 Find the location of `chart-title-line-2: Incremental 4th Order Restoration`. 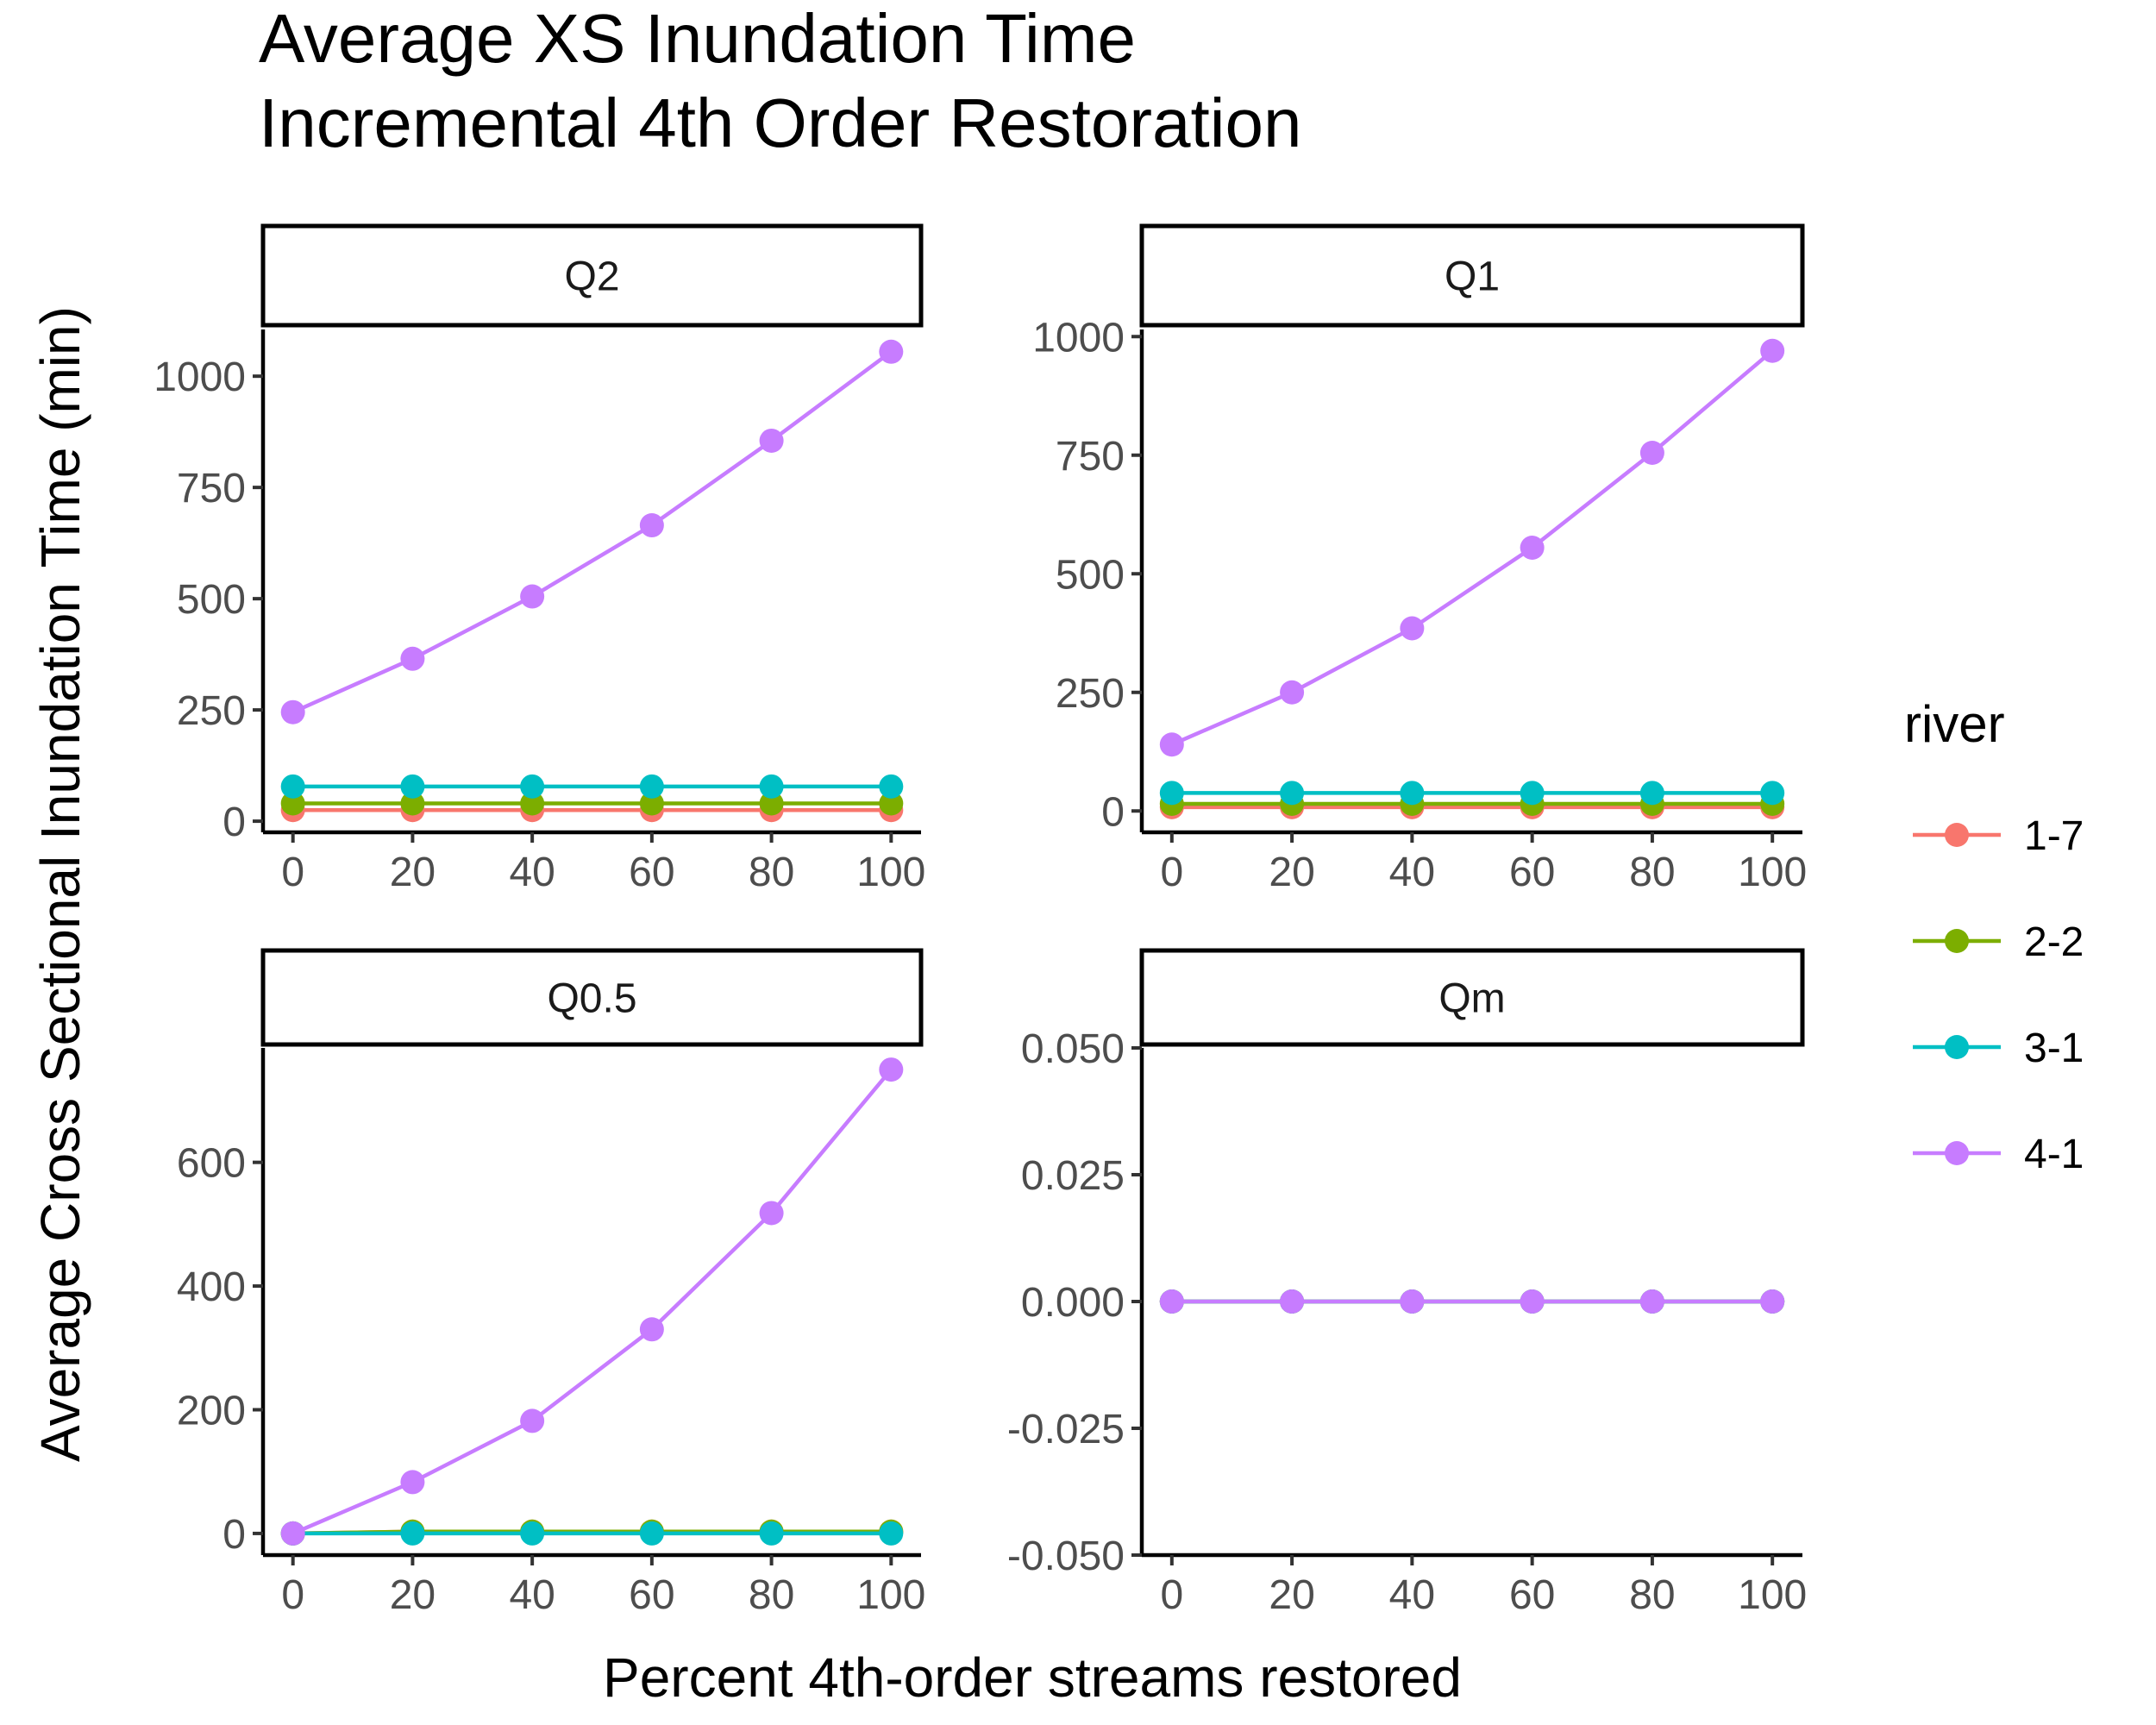

chart-title-line-2: Incremental 4th Order Restoration is located at coordinates (780, 123).